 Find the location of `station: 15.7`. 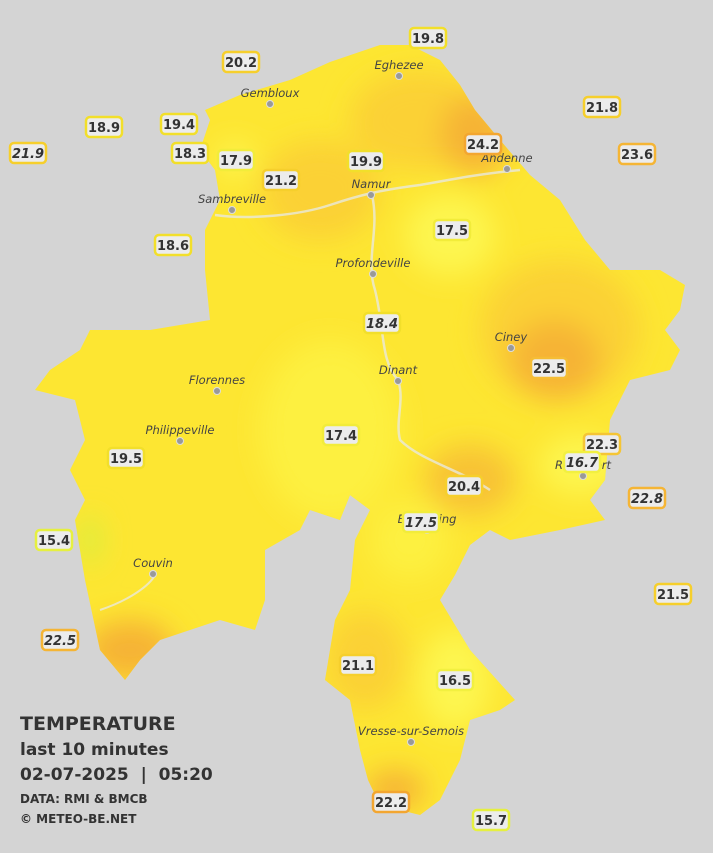

station: 15.7 is located at coordinates (491, 820).